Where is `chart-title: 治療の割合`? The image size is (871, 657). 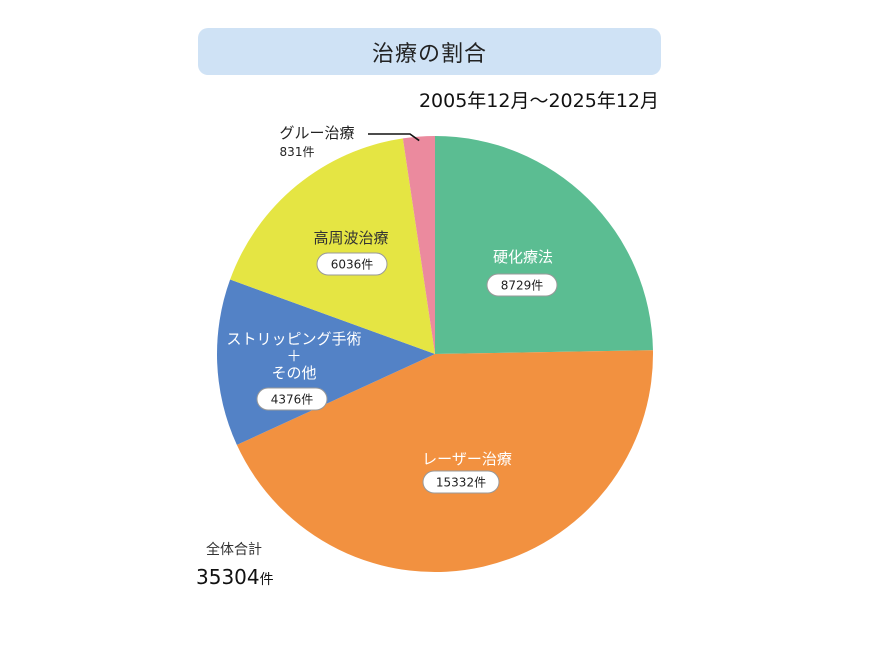
chart-title: 治療の割合 is located at coordinates (429, 54).